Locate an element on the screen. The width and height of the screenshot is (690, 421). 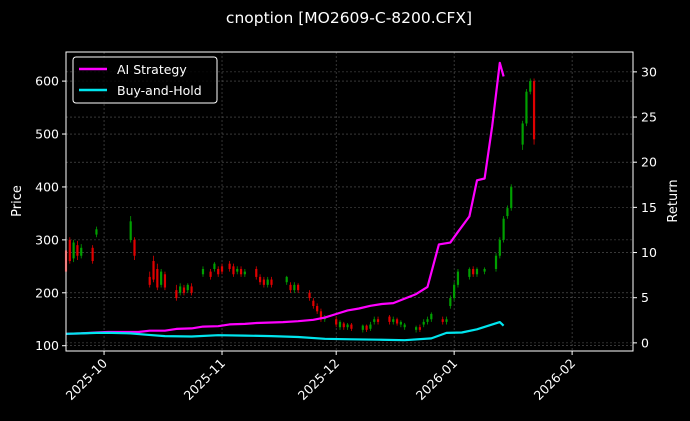
y-left-tick-label: 100 is located at coordinates (47, 345).